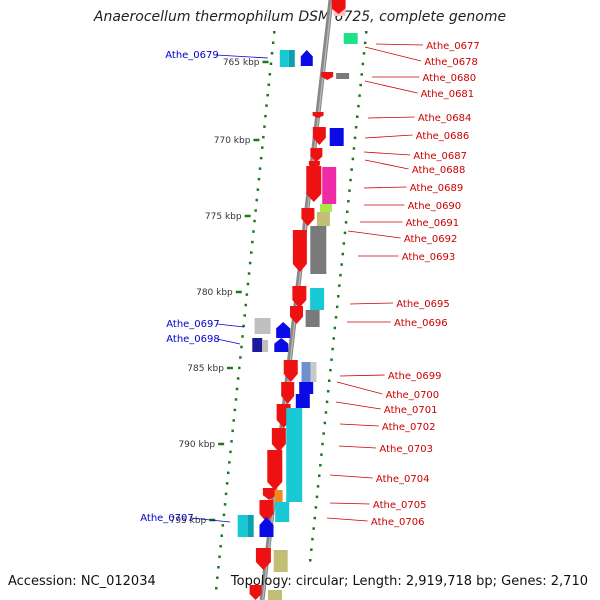 The height and width of the screenshot is (600, 600). I want to click on gene-label: Athe_0704, so click(403, 479).